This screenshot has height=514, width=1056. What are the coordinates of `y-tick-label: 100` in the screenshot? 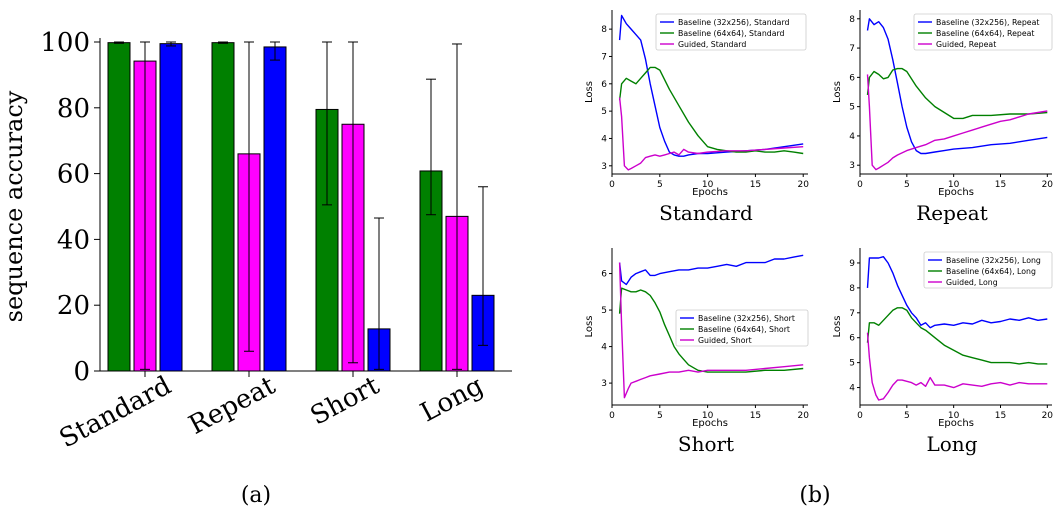 It's located at (65, 43).